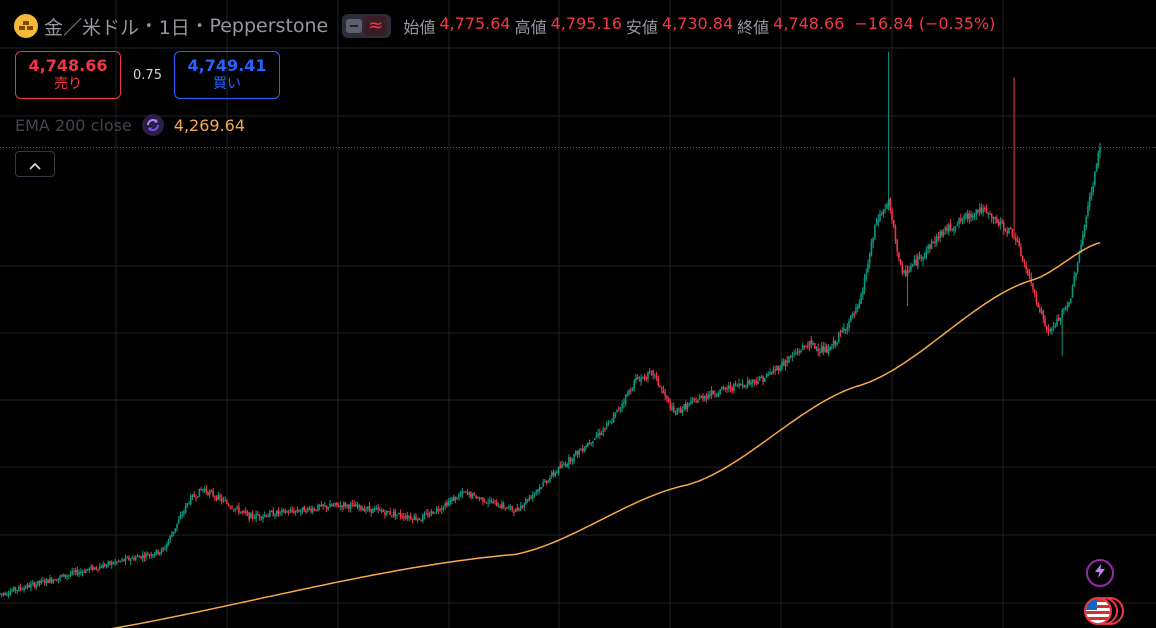  Describe the element at coordinates (925, 23) in the screenshot. I see `change-value: −16.84 (−0.35%)` at that location.